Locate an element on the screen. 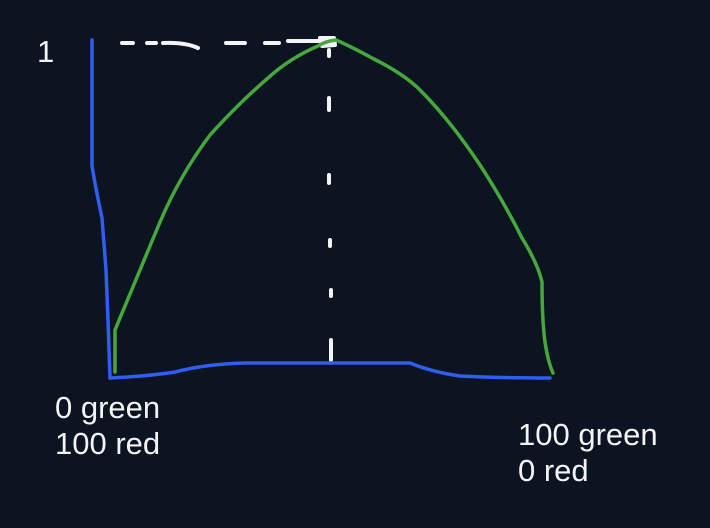 The height and width of the screenshot is (528, 710). x-axis-line is located at coordinates (330, 370).